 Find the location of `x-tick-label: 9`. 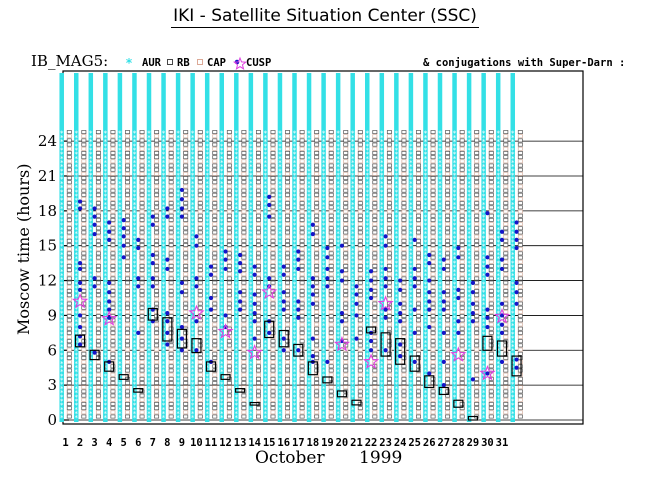

x-tick-label: 9 is located at coordinates (182, 443).